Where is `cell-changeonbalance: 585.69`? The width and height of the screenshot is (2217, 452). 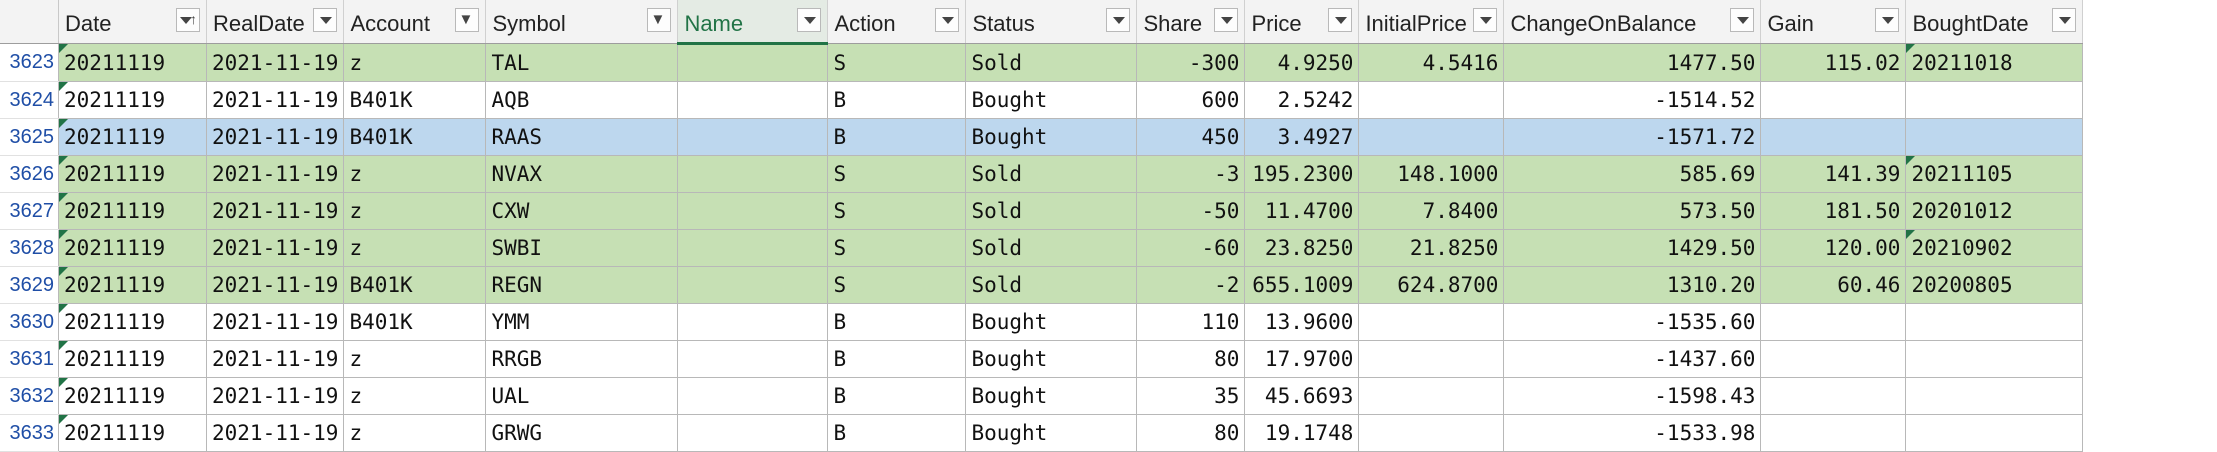
cell-changeonbalance: 585.69 is located at coordinates (1632, 174).